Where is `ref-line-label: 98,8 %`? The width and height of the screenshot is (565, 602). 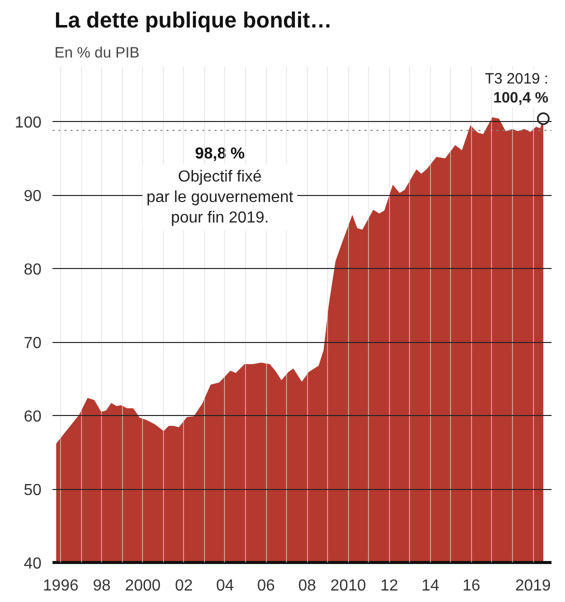
ref-line-label: 98,8 % is located at coordinates (219, 153).